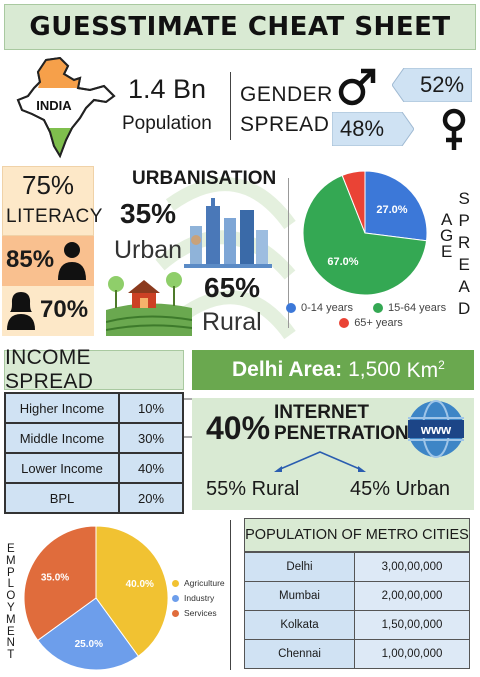 Image resolution: width=480 pixels, height=677 pixels. I want to click on globe-www-icon: www, so click(436, 429).